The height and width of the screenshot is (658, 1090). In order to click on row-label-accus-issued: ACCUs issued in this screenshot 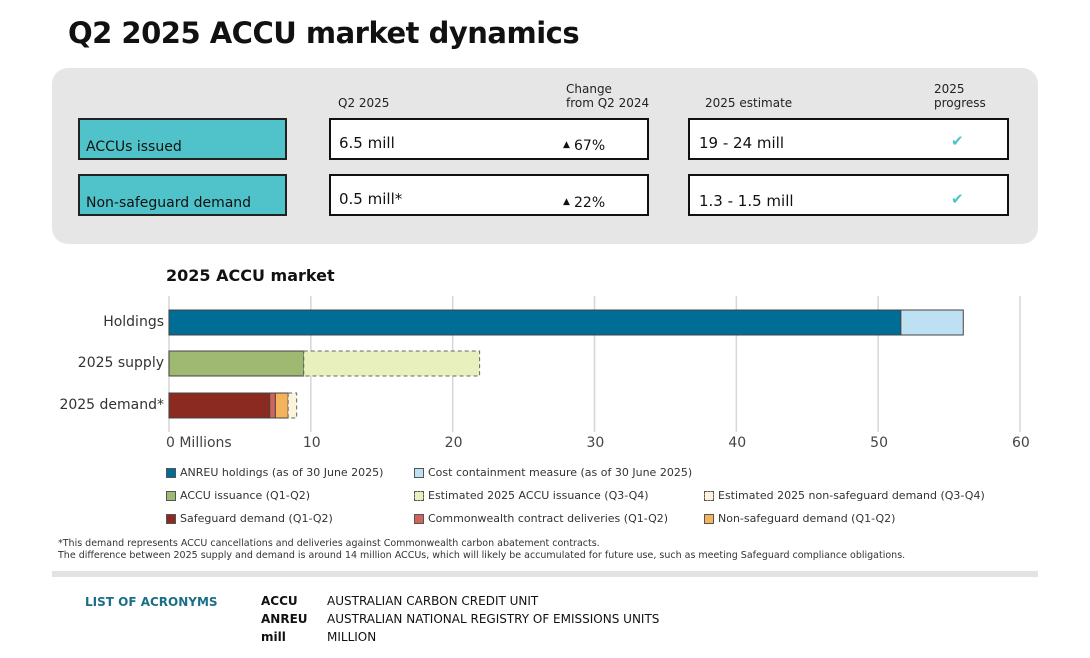, I will do `click(182, 139)`.